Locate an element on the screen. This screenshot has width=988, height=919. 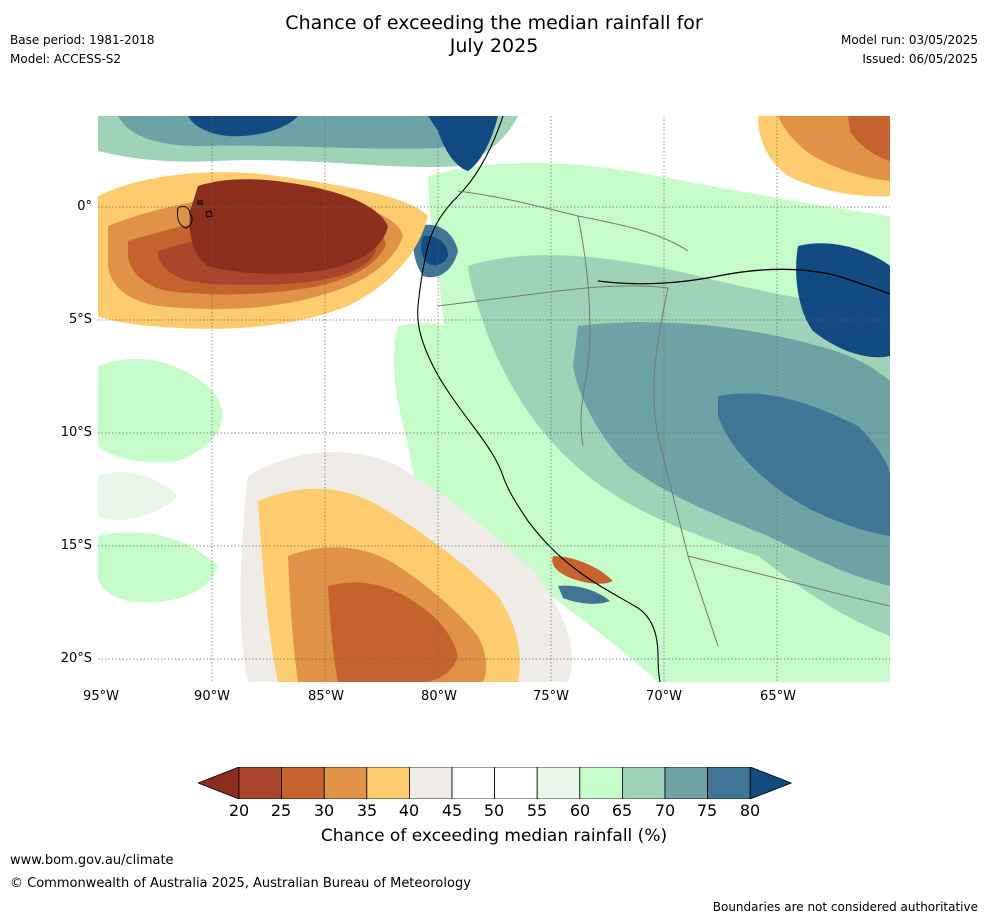
colorbar-tick-50: 50 is located at coordinates (494, 810).